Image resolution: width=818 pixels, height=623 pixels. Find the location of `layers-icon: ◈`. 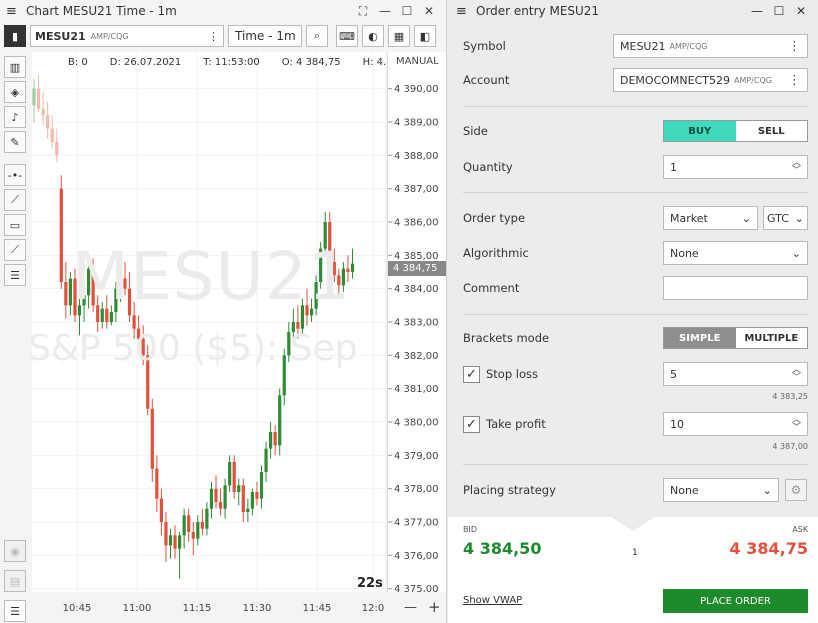

layers-icon: ◈ is located at coordinates (15, 92).